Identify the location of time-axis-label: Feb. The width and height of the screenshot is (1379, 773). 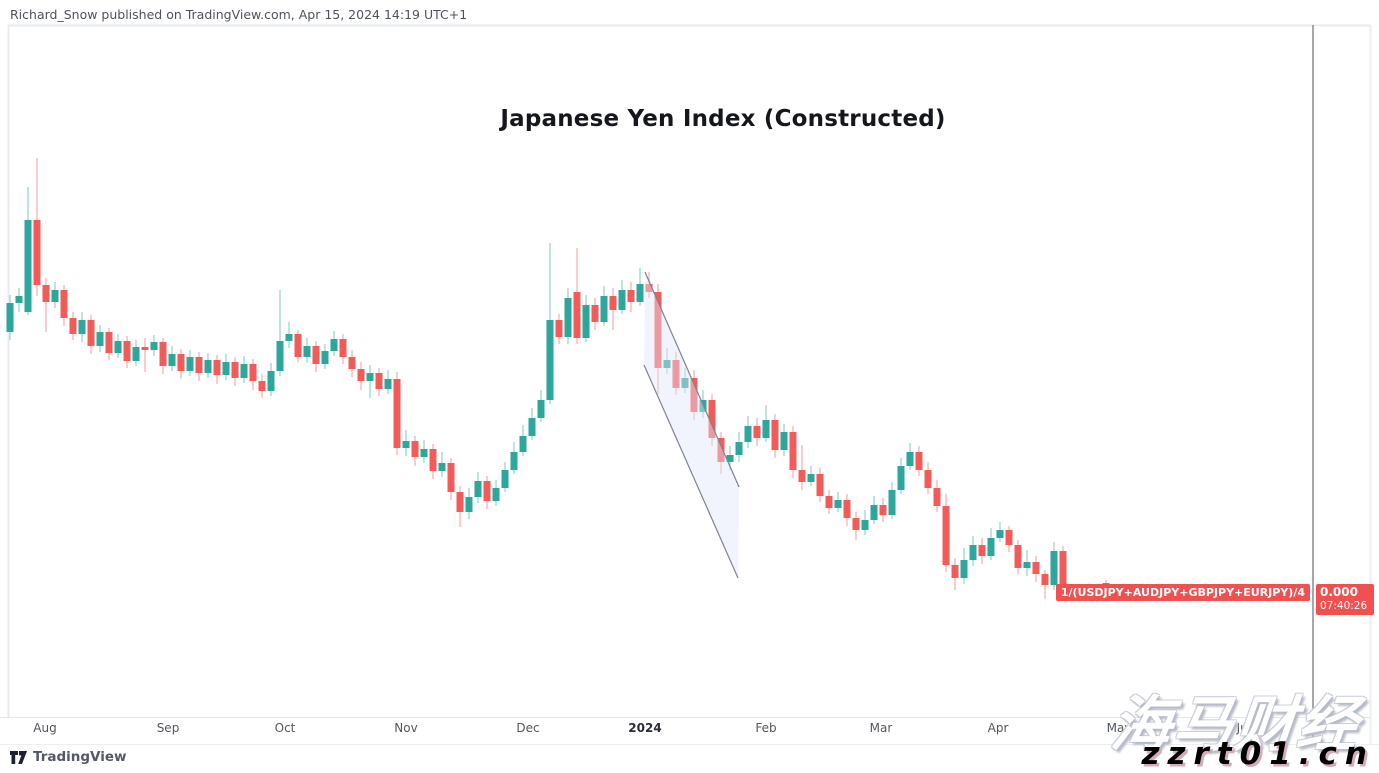
(766, 728).